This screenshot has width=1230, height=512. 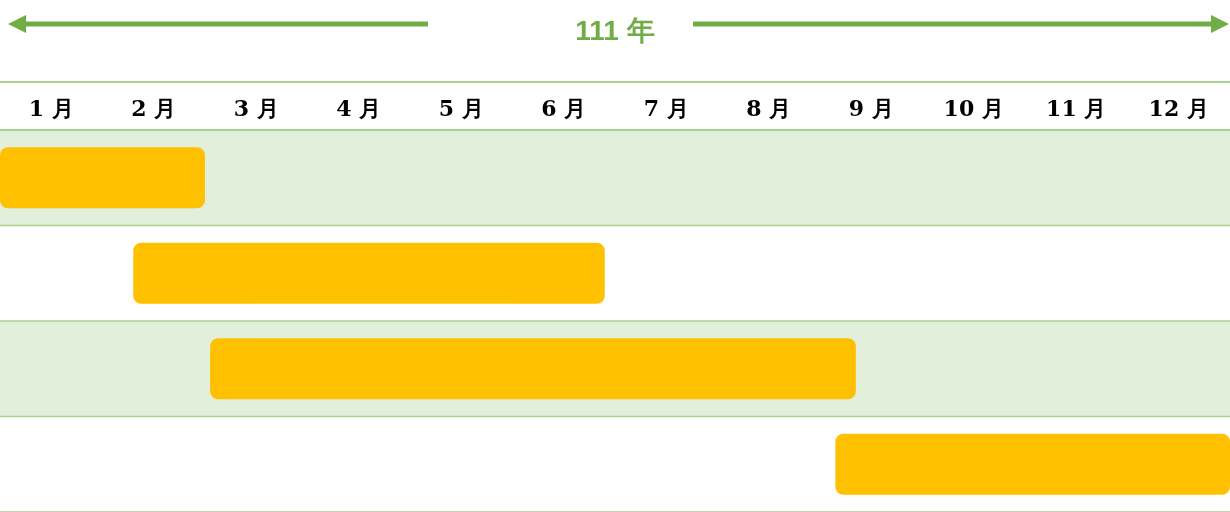 I want to click on x-tick-label: 4 月, so click(x=359, y=108).